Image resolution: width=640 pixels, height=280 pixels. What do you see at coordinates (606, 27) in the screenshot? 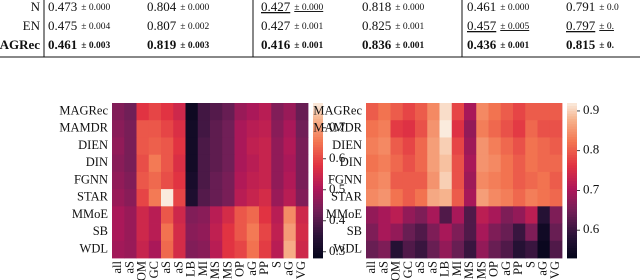
I see `cell-std: ± 0.` at bounding box center [606, 27].